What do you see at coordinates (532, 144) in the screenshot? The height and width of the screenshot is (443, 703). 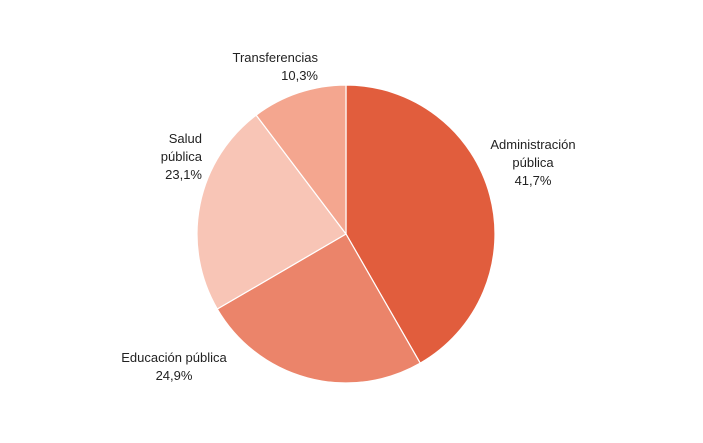 I see `slice-name-label: Administración` at bounding box center [532, 144].